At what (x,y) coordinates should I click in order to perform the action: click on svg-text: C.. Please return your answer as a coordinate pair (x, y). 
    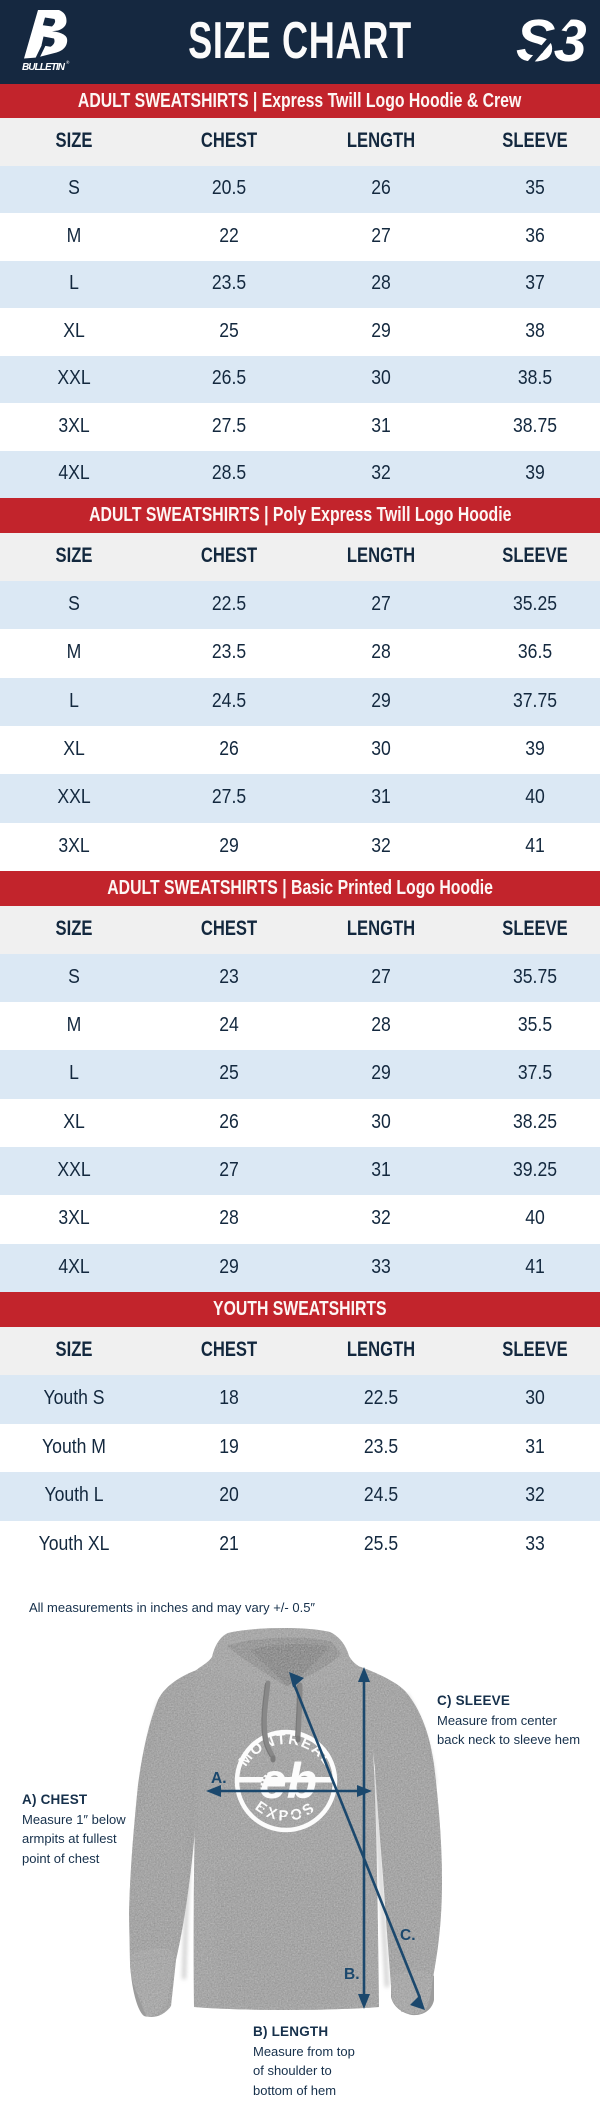
    Looking at the image, I should click on (408, 1935).